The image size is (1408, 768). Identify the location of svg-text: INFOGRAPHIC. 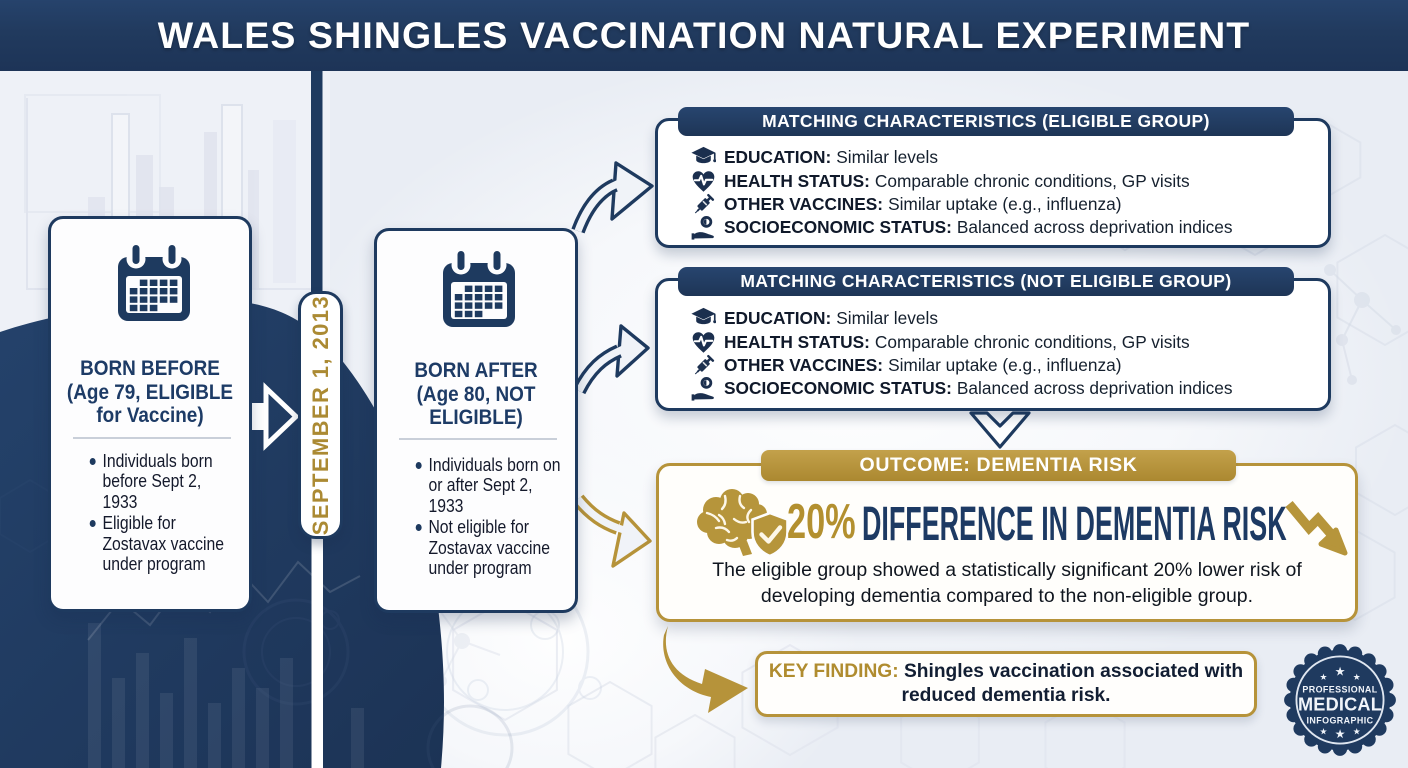
(1340, 720).